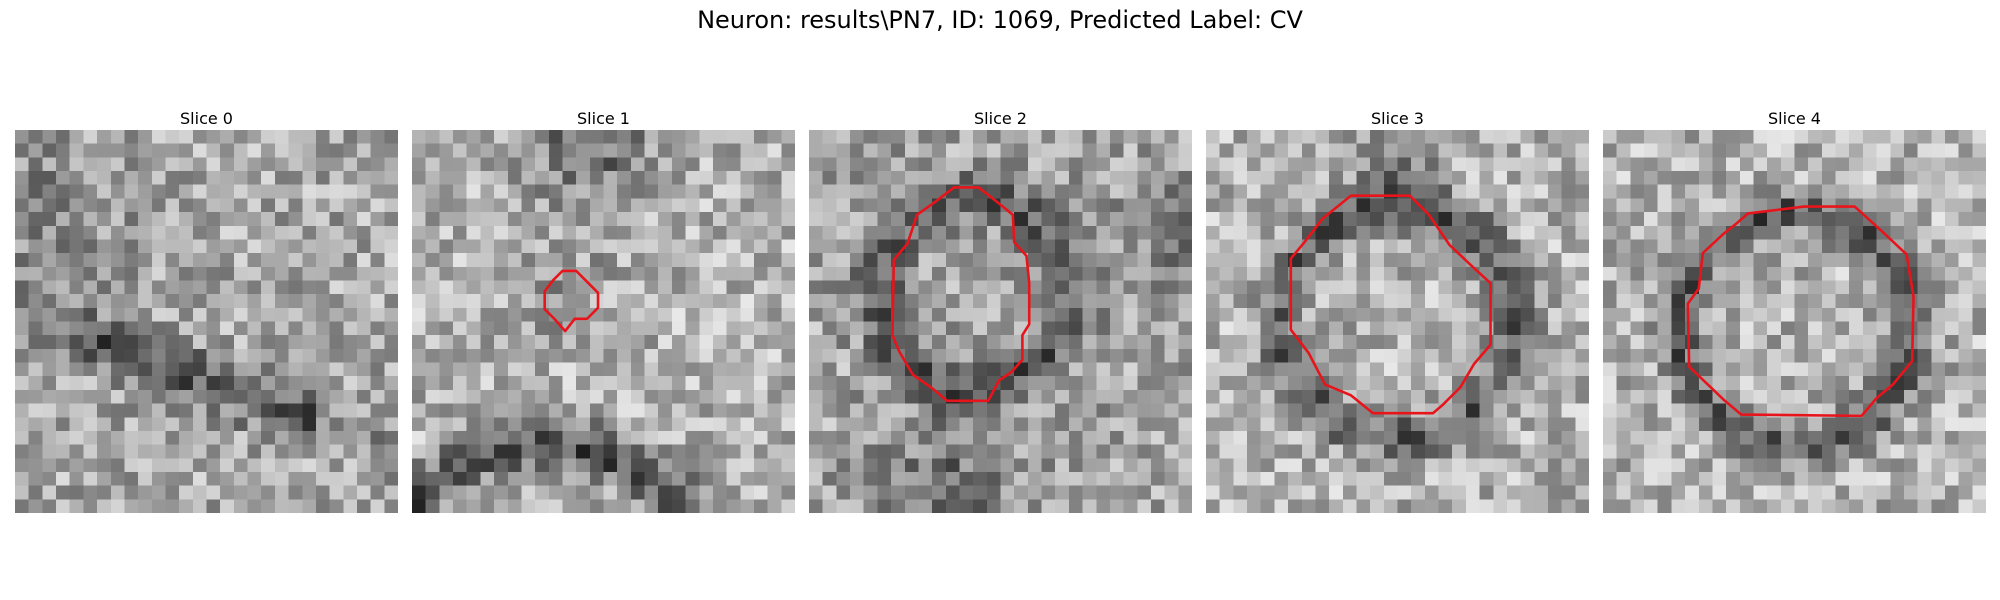 The height and width of the screenshot is (600, 2000). Describe the element at coordinates (571, 301) in the screenshot. I see `segmentation-contour` at that location.